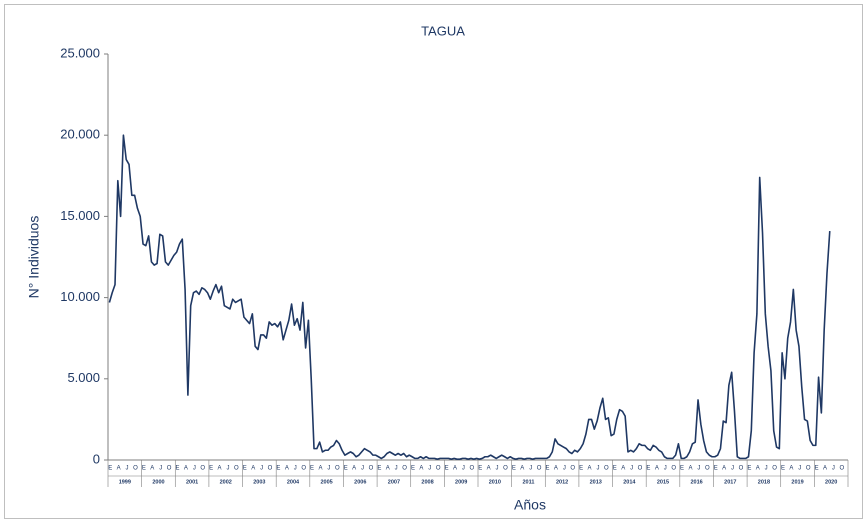 This screenshot has height=523, width=868. Describe the element at coordinates (80, 134) in the screenshot. I see `y-tick-label: 20.000` at that location.